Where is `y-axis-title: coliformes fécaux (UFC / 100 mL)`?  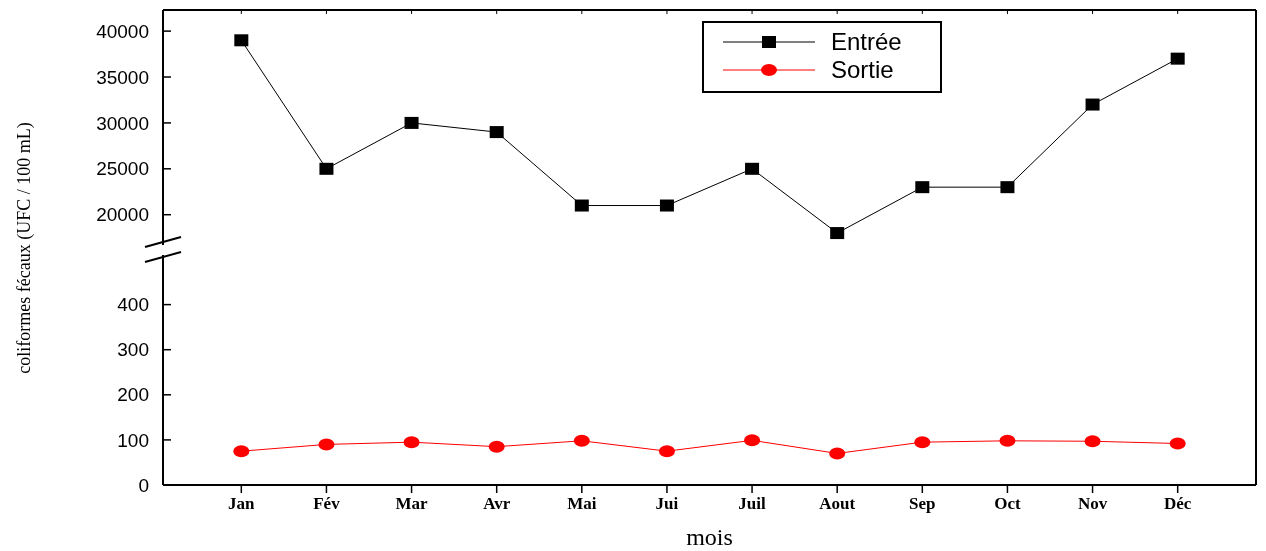 y-axis-title: coliformes fécaux (UFC / 100 mL) is located at coordinates (24, 248).